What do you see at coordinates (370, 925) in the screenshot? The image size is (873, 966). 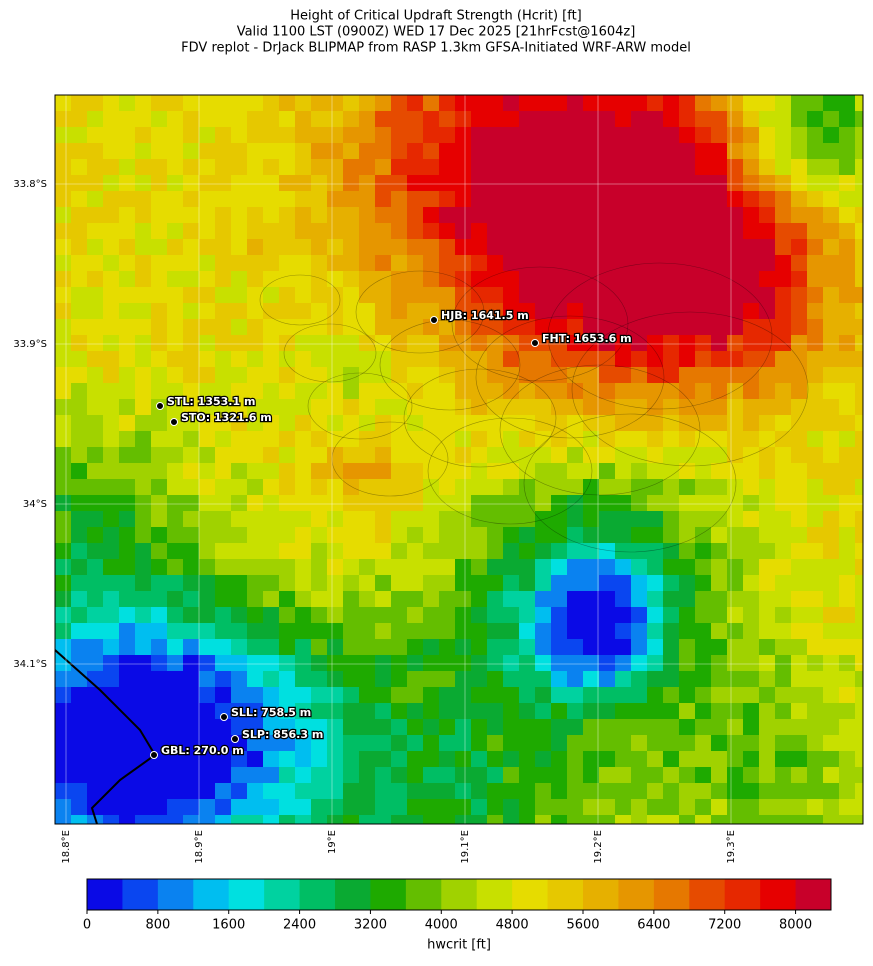 I see `colorbar-tick-label: 3200` at bounding box center [370, 925].